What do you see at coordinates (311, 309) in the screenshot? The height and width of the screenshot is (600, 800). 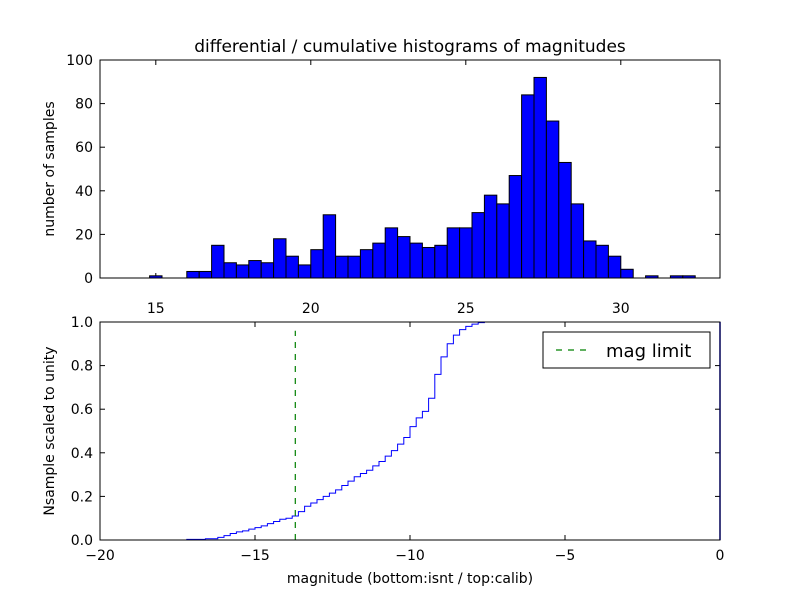 I see `x-tick-label: 20` at bounding box center [311, 309].